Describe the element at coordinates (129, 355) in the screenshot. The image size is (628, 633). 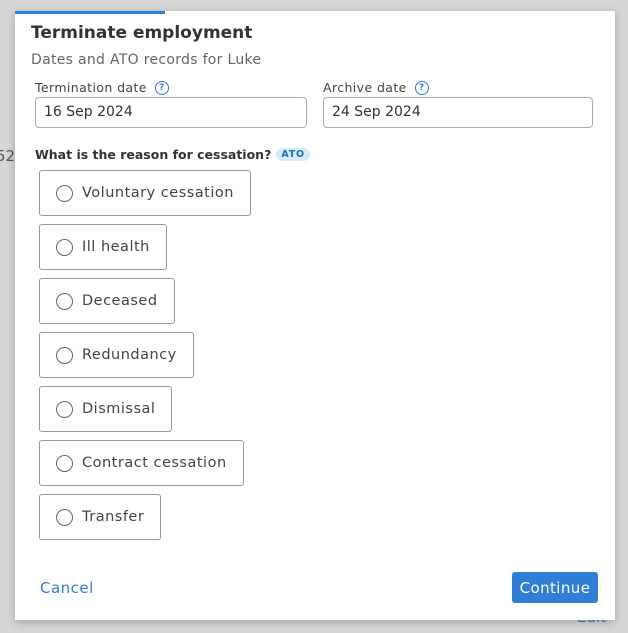
I see `option-label: Redundancy` at that location.